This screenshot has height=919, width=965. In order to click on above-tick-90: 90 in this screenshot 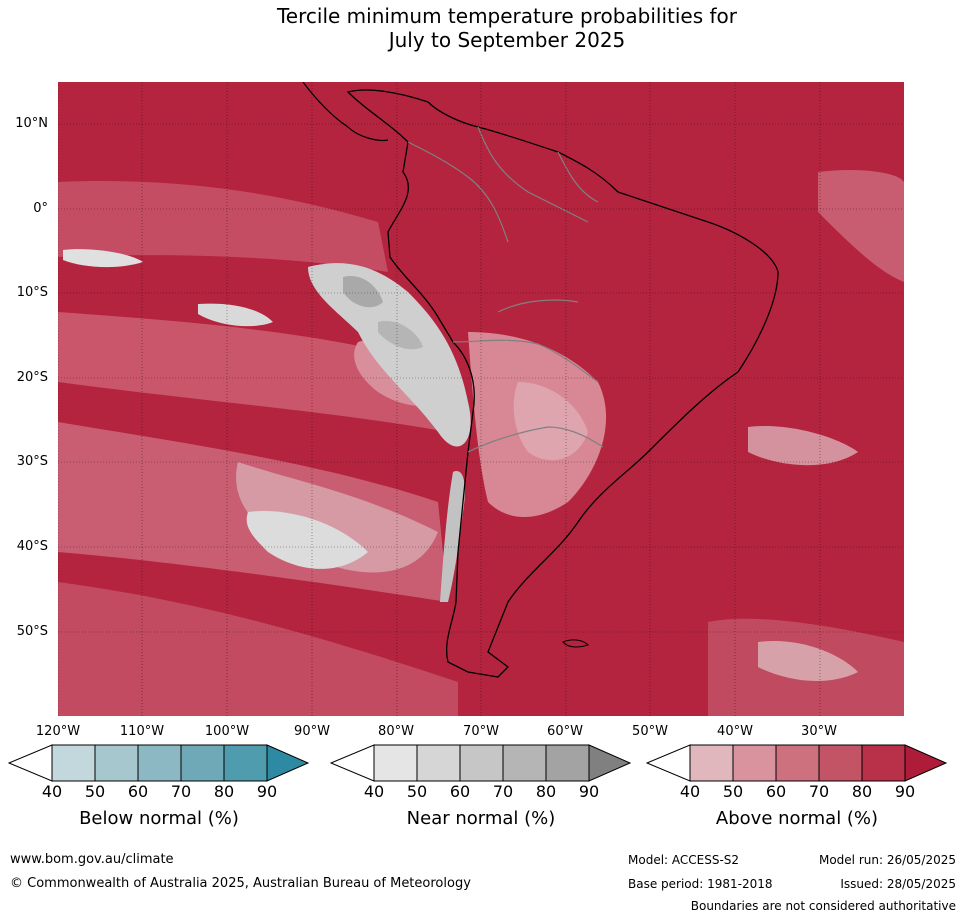, I will do `click(905, 791)`.